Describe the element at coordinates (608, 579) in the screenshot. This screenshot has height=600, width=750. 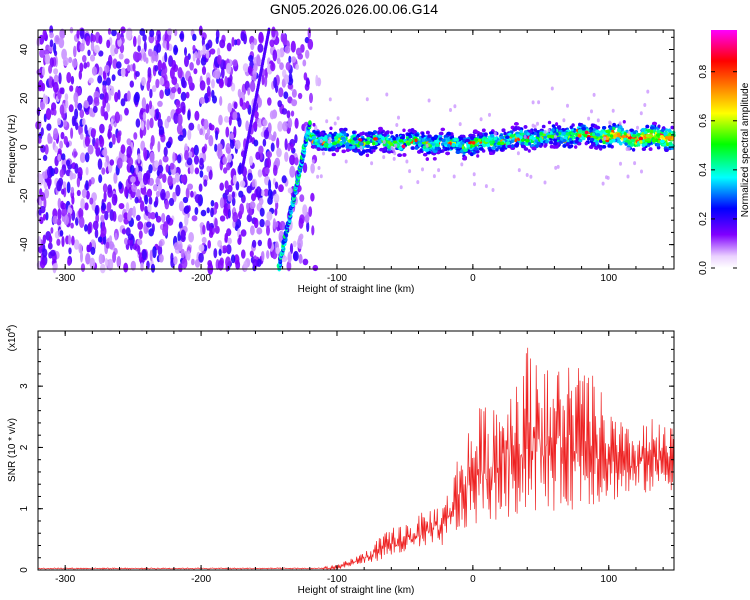
I see `snr-xtick-label: 100` at that location.